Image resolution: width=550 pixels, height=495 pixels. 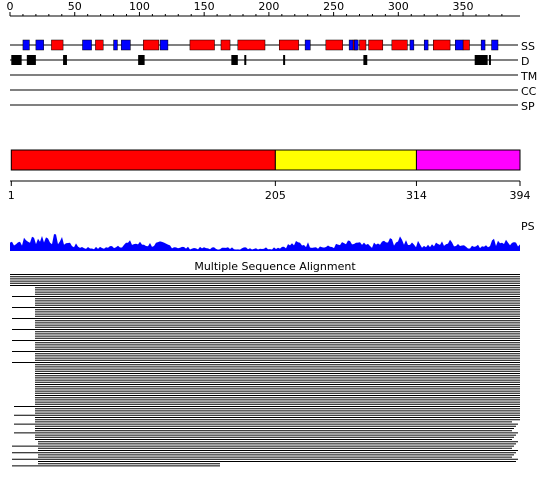 What do you see at coordinates (333, 6) in the screenshot?
I see `ruler-tick-label: 250` at bounding box center [333, 6].